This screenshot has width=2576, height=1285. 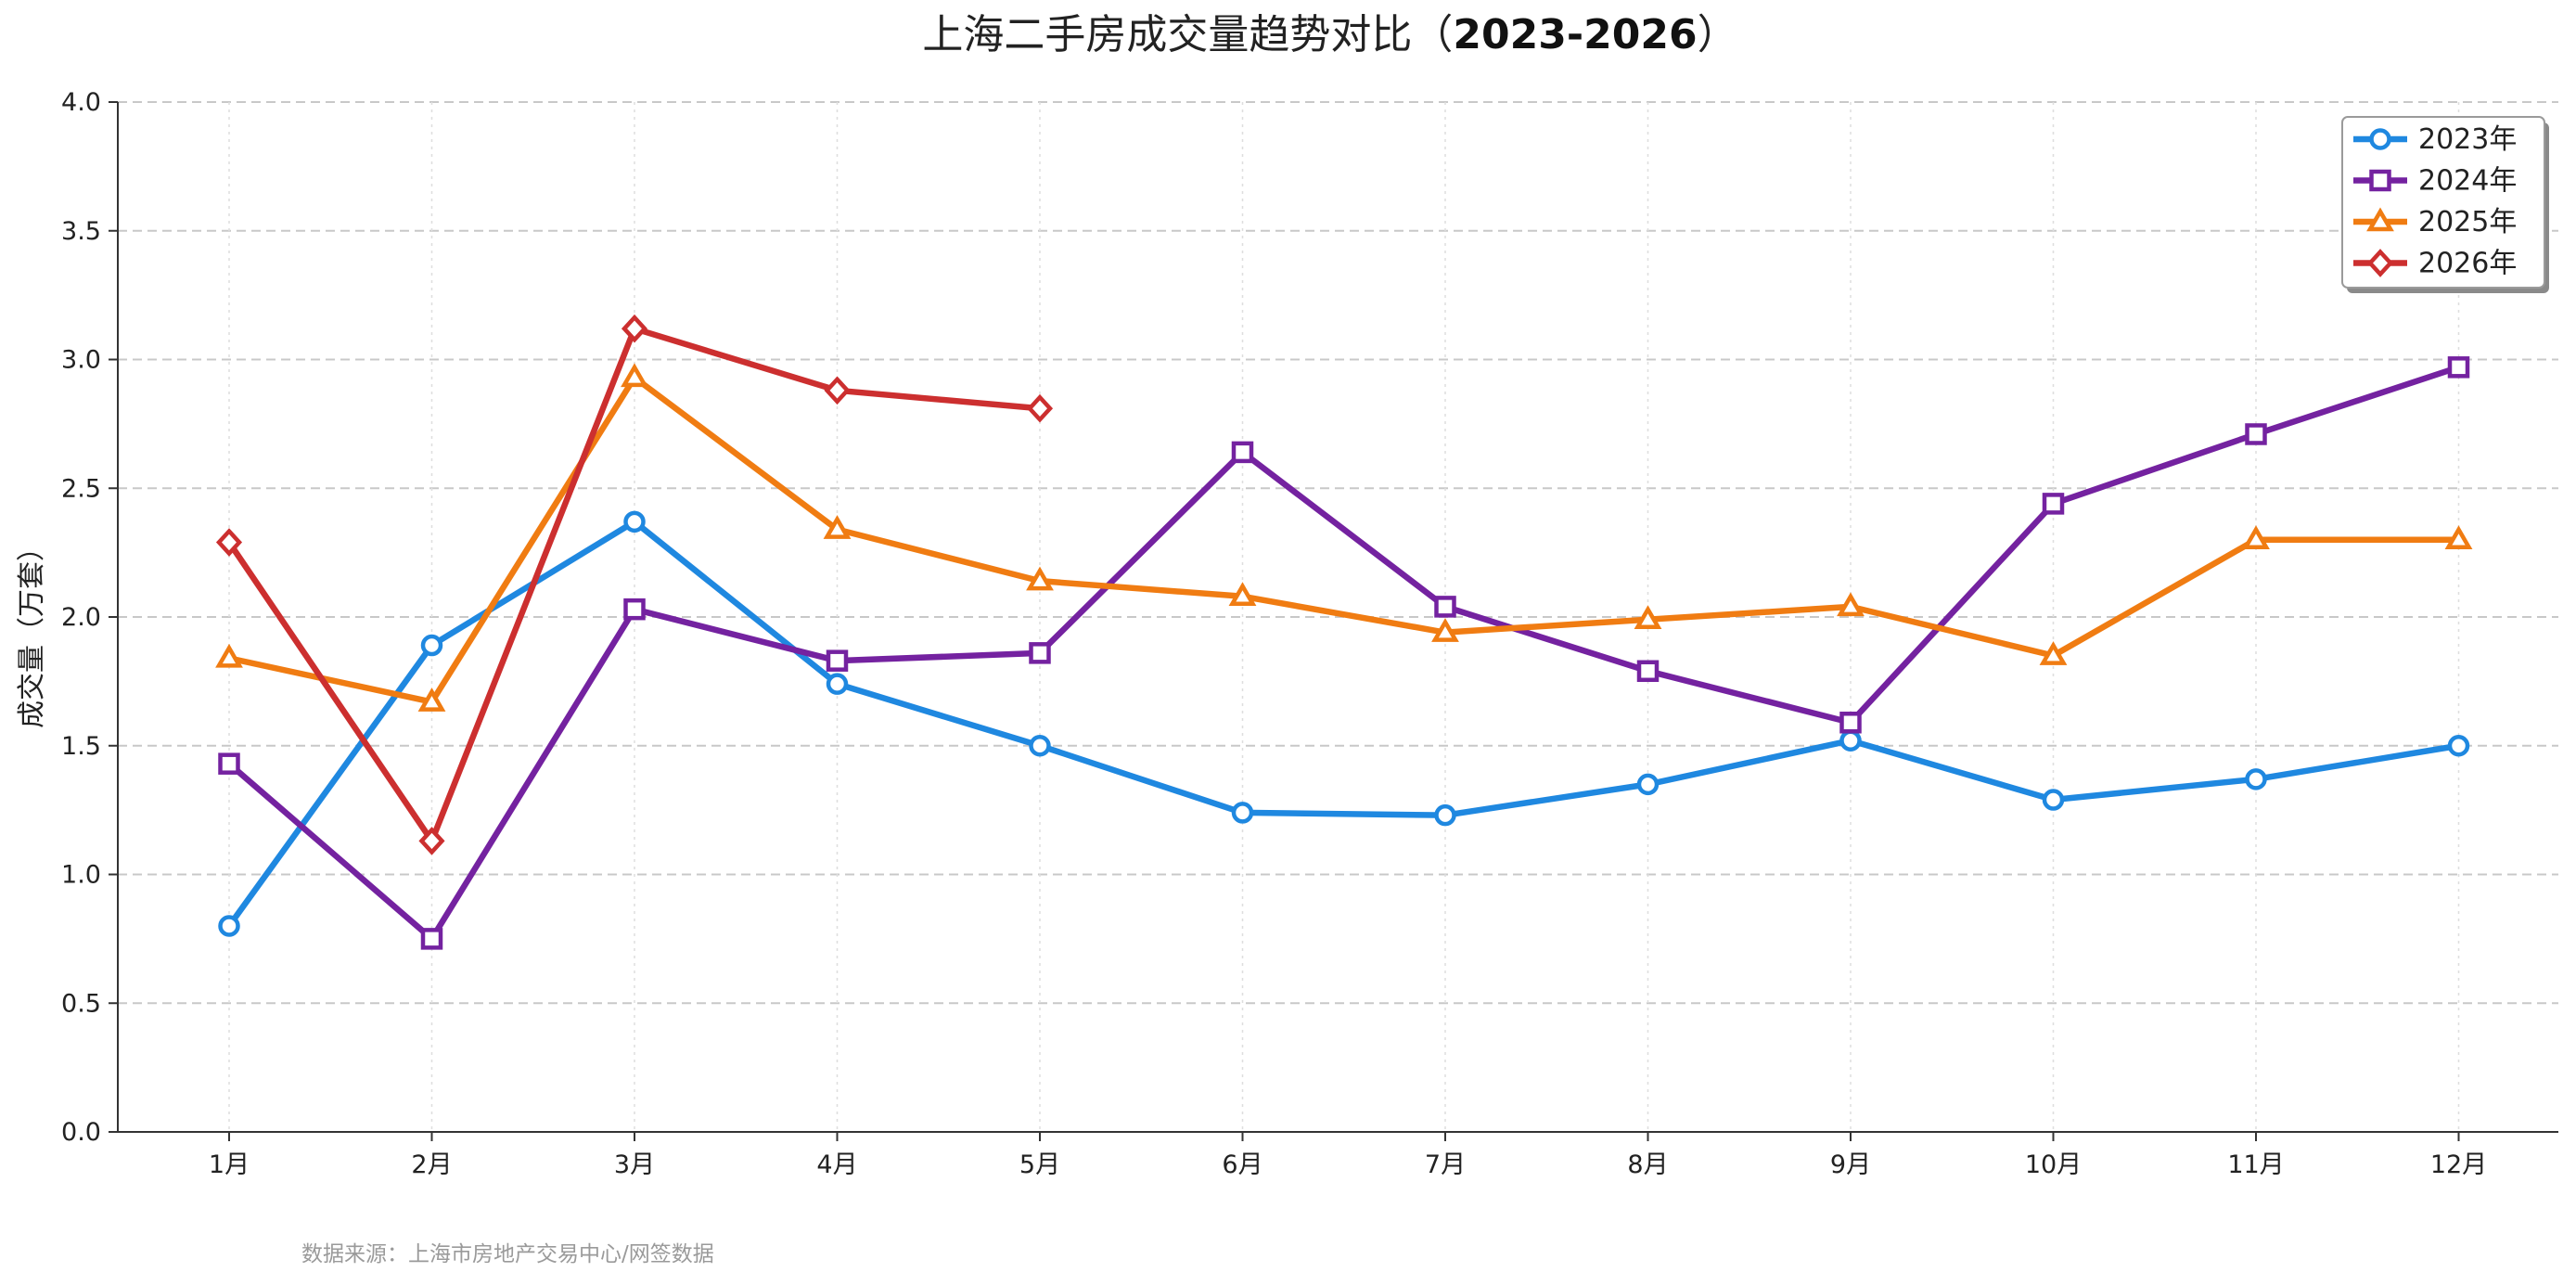 I want to click on legend-label: 2023年, so click(x=2467, y=139).